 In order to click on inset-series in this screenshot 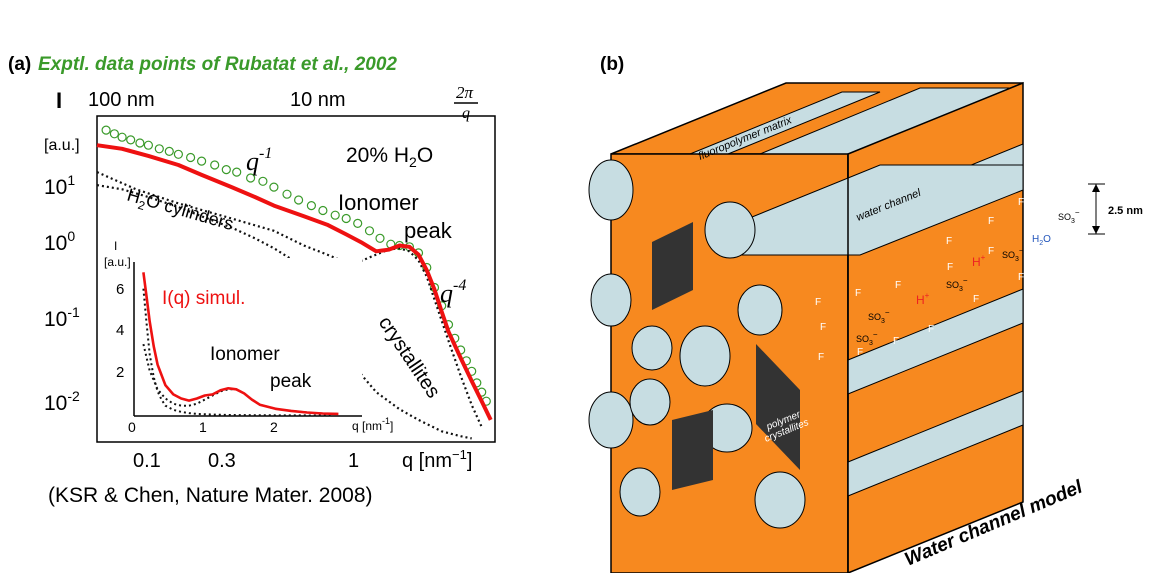, I will do `click(240, 344)`.